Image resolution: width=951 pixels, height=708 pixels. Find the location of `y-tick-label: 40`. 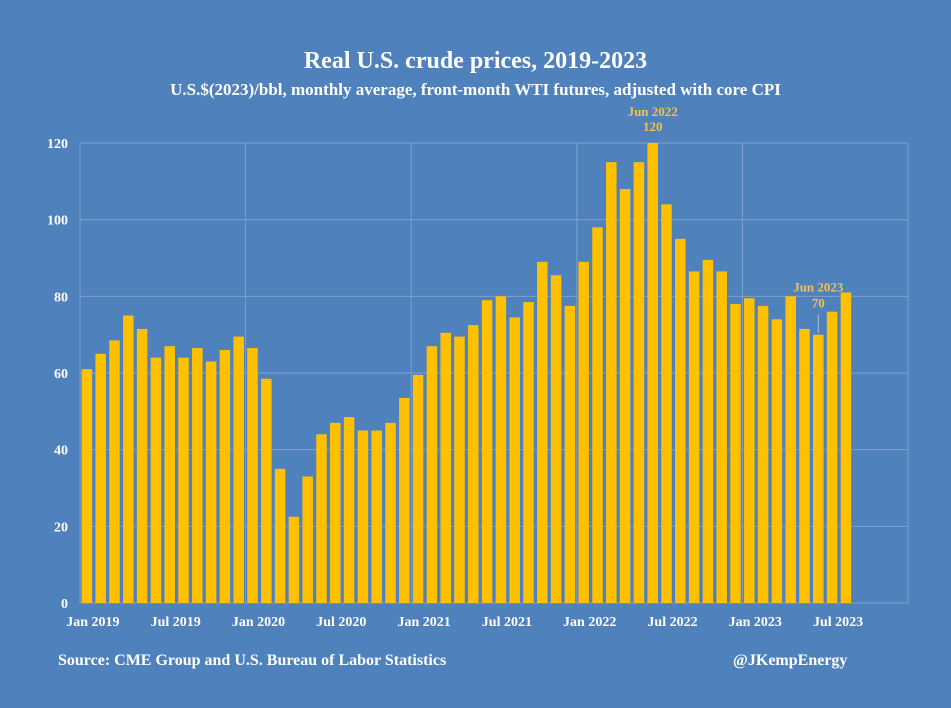

y-tick-label: 40 is located at coordinates (61, 451).